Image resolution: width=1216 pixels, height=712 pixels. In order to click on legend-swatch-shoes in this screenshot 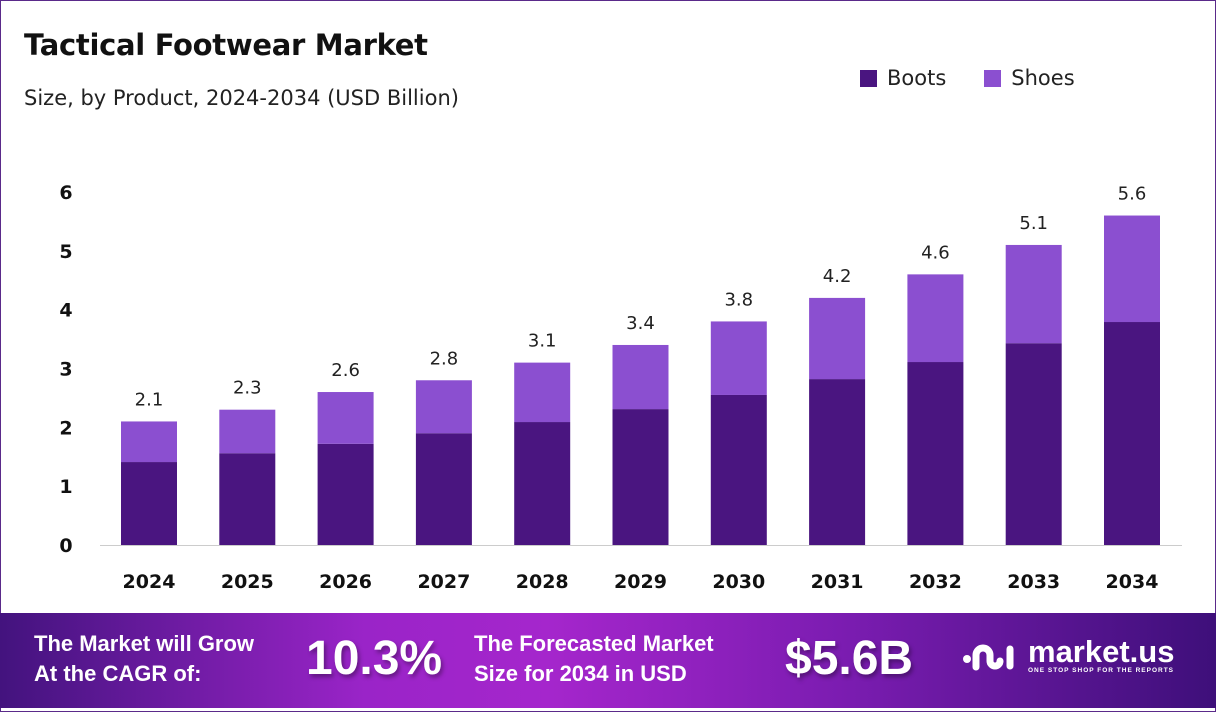, I will do `click(993, 78)`.